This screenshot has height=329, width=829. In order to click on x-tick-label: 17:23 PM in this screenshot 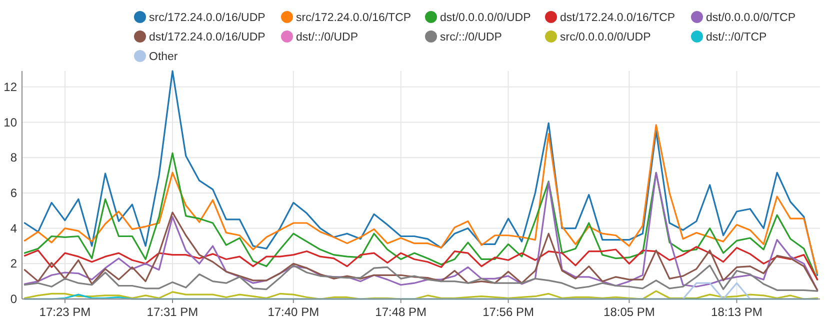, I will do `click(65, 312)`.